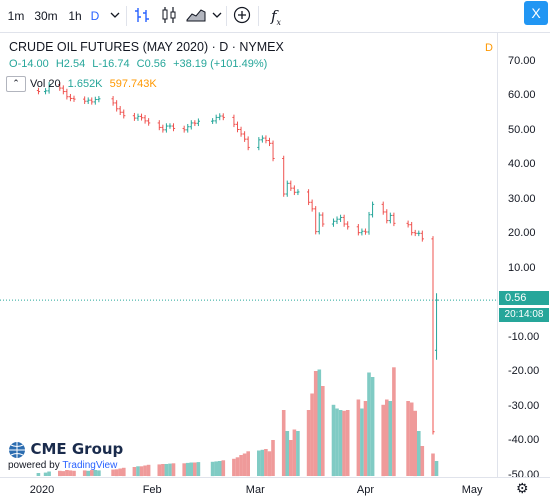 This screenshot has height=500, width=550. I want to click on chart-toolbar: 1m 30m 1h D fx X, so click(275, 16).